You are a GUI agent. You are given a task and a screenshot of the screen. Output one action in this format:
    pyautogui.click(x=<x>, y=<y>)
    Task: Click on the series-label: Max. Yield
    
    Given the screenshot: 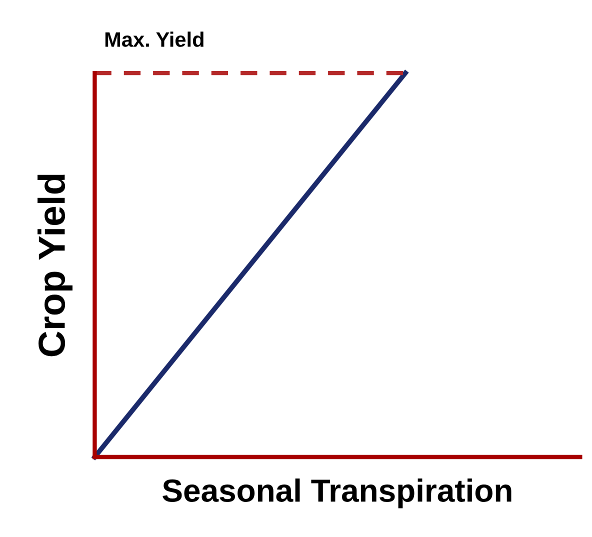 What is the action you would take?
    pyautogui.click(x=154, y=39)
    